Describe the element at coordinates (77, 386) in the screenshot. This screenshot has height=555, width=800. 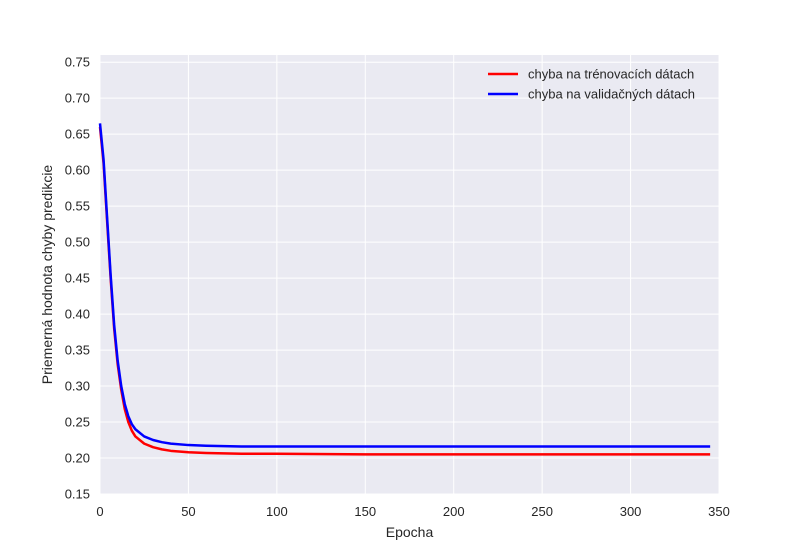
I see `y-tick-label: 0.30` at that location.